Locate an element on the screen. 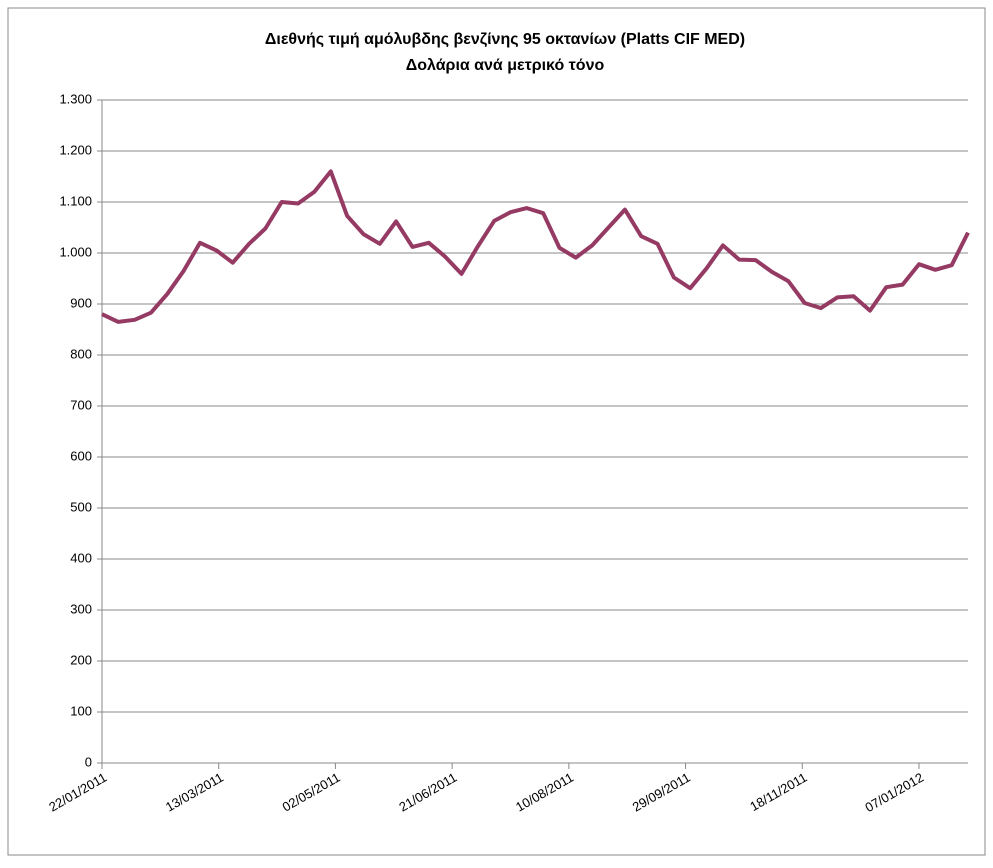  y-tick-label: 800 is located at coordinates (81, 353).